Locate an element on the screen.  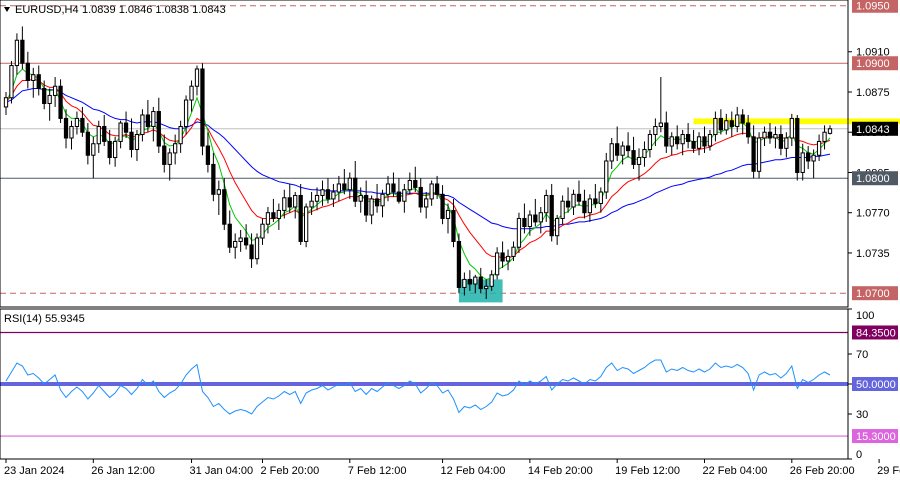
time-tick-label: 26 Feb 20:00 is located at coordinates (822, 471).